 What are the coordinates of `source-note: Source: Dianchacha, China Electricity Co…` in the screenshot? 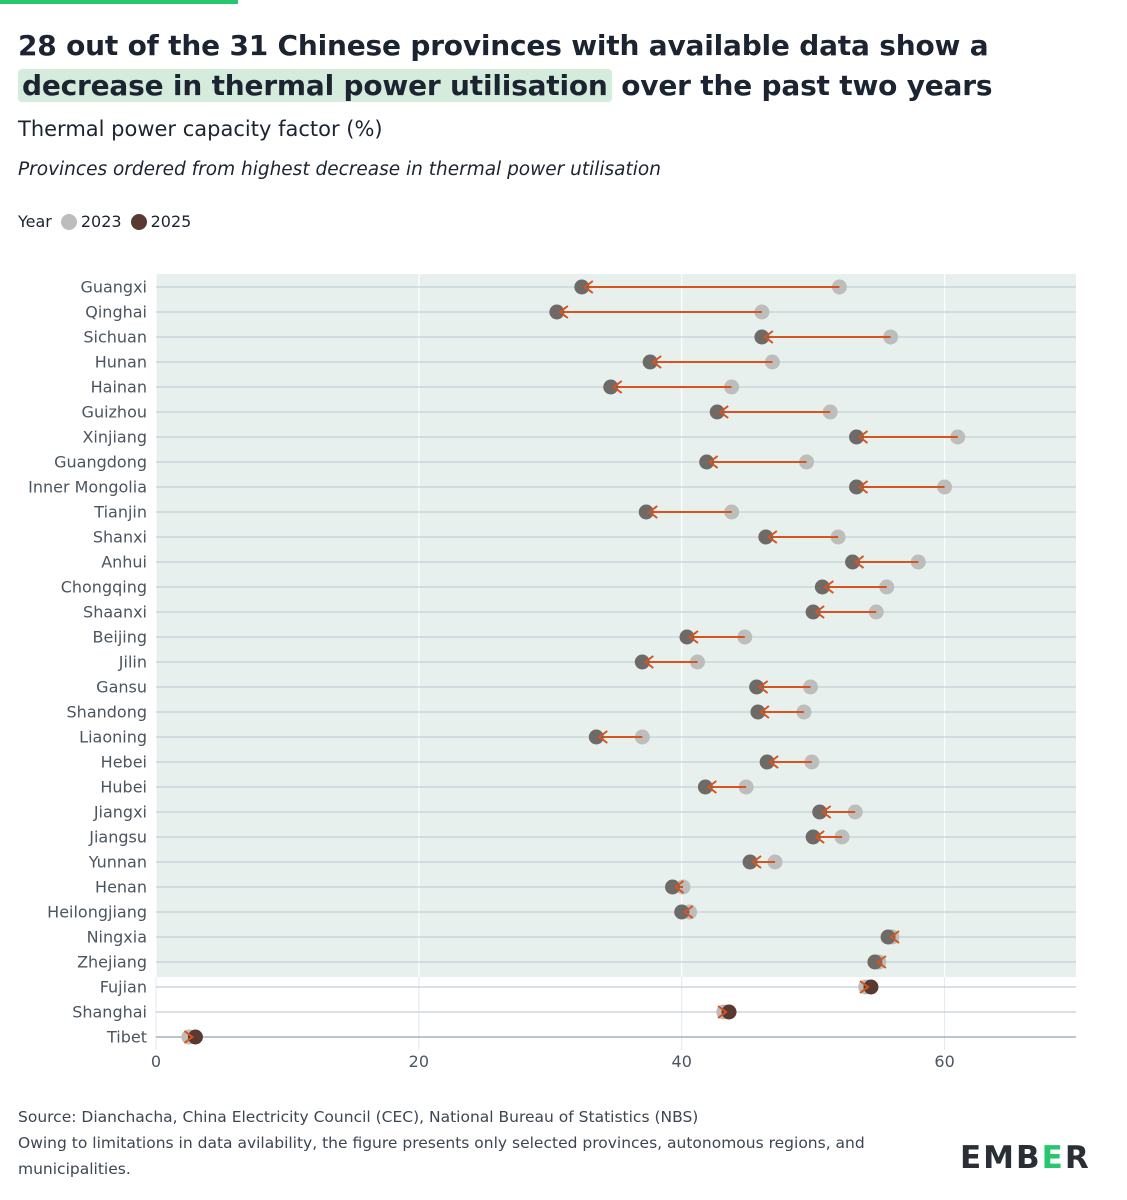 It's located at (358, 1117).